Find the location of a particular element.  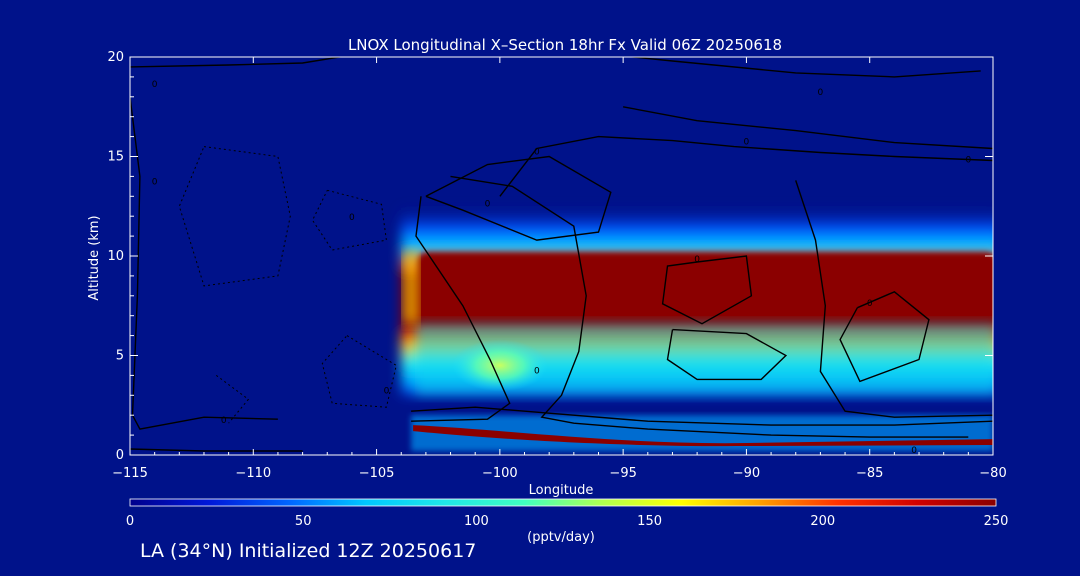

colorbar-ticks: 0 50 100 150 200 250 is located at coordinates (567, 521).